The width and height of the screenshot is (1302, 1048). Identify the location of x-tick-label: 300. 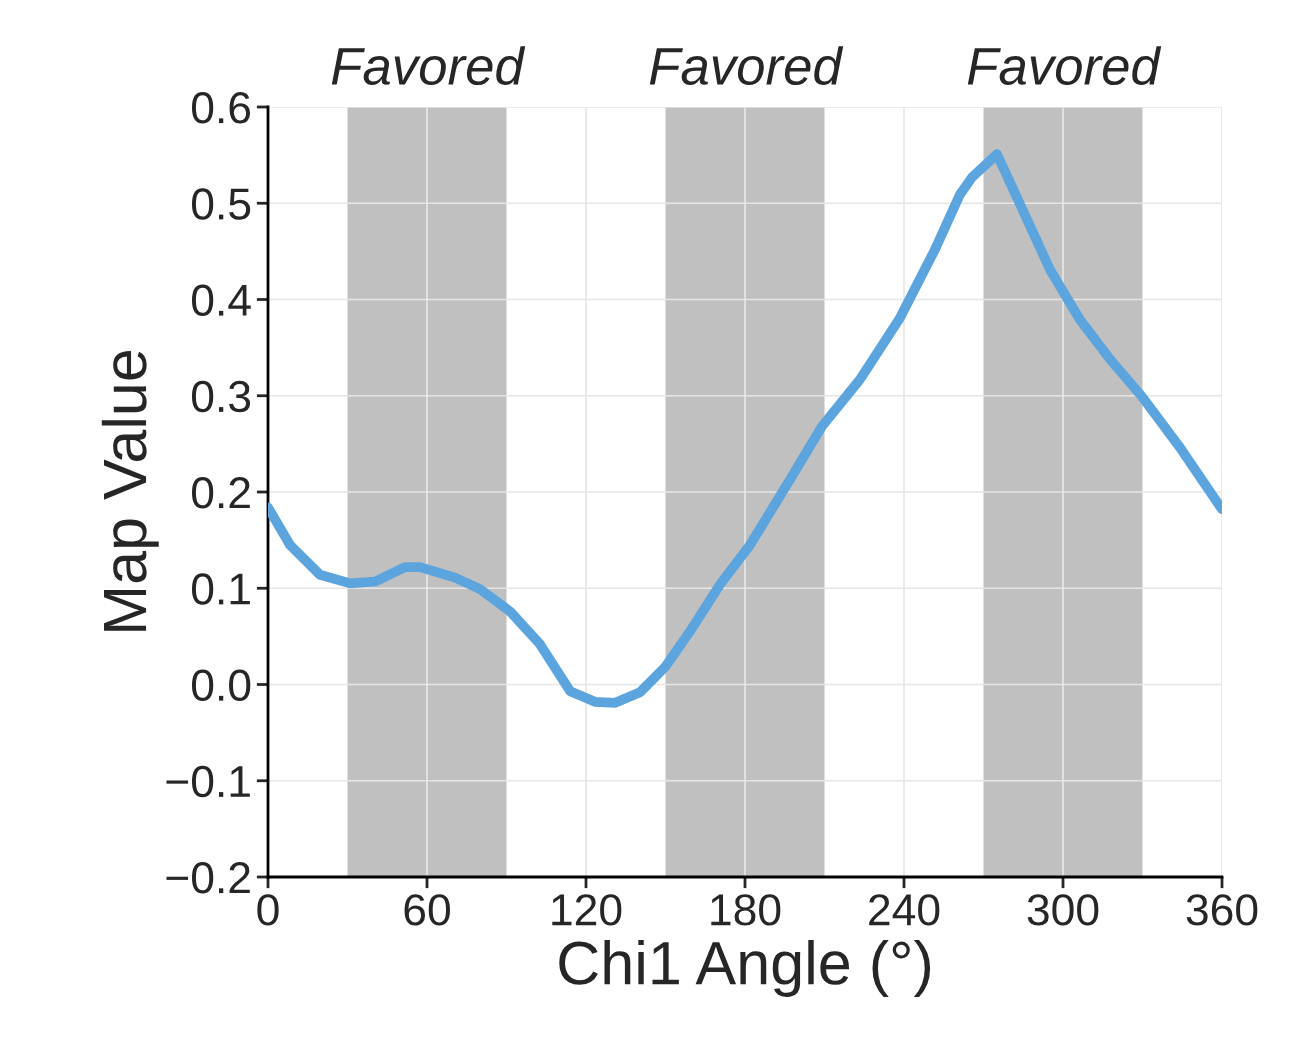
(1063, 910).